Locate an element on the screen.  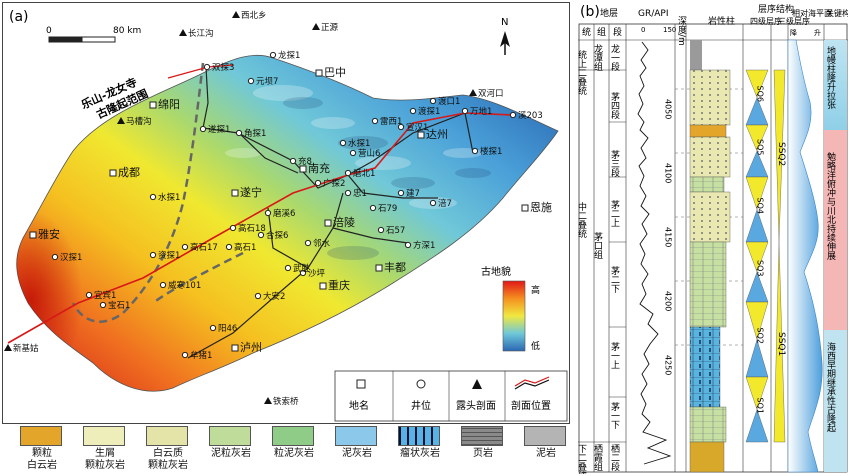
place-label: 磨溪6 is located at coordinates (284, 213).